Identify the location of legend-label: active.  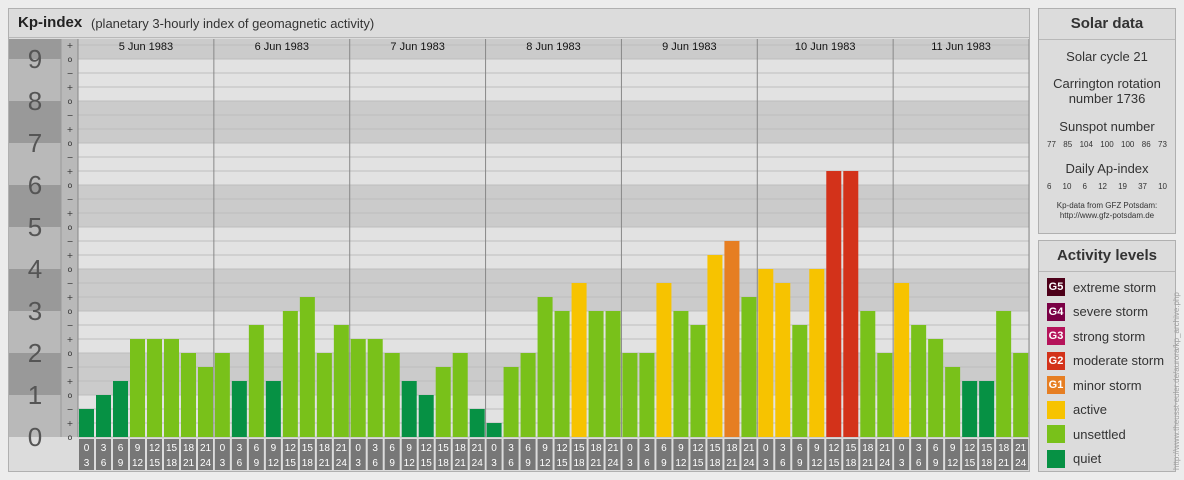
(1090, 410).